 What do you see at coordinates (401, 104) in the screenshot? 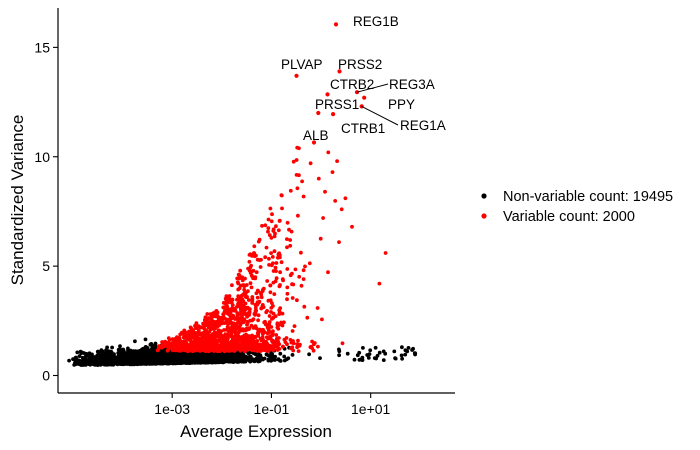
I see `gene-label-ppy: PPY` at bounding box center [401, 104].